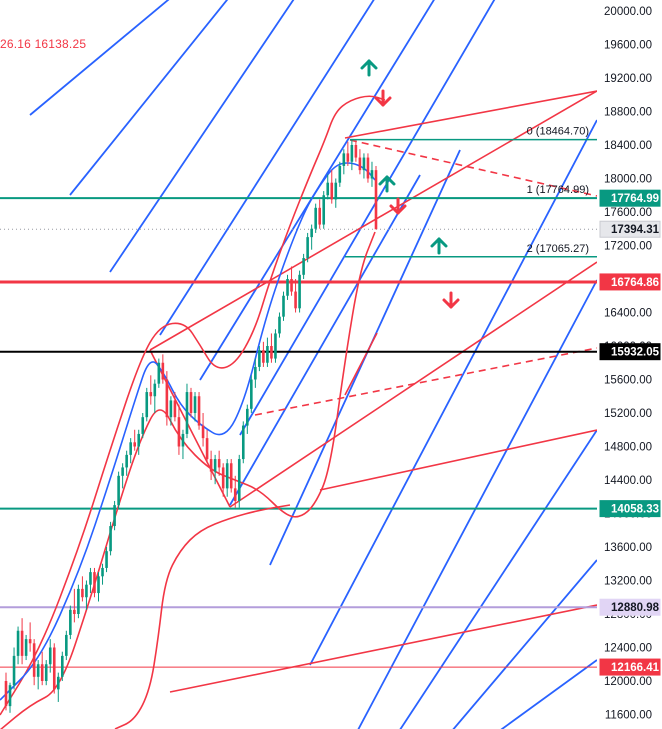  I want to click on fib-label: 1 (17764.99), so click(558, 190).